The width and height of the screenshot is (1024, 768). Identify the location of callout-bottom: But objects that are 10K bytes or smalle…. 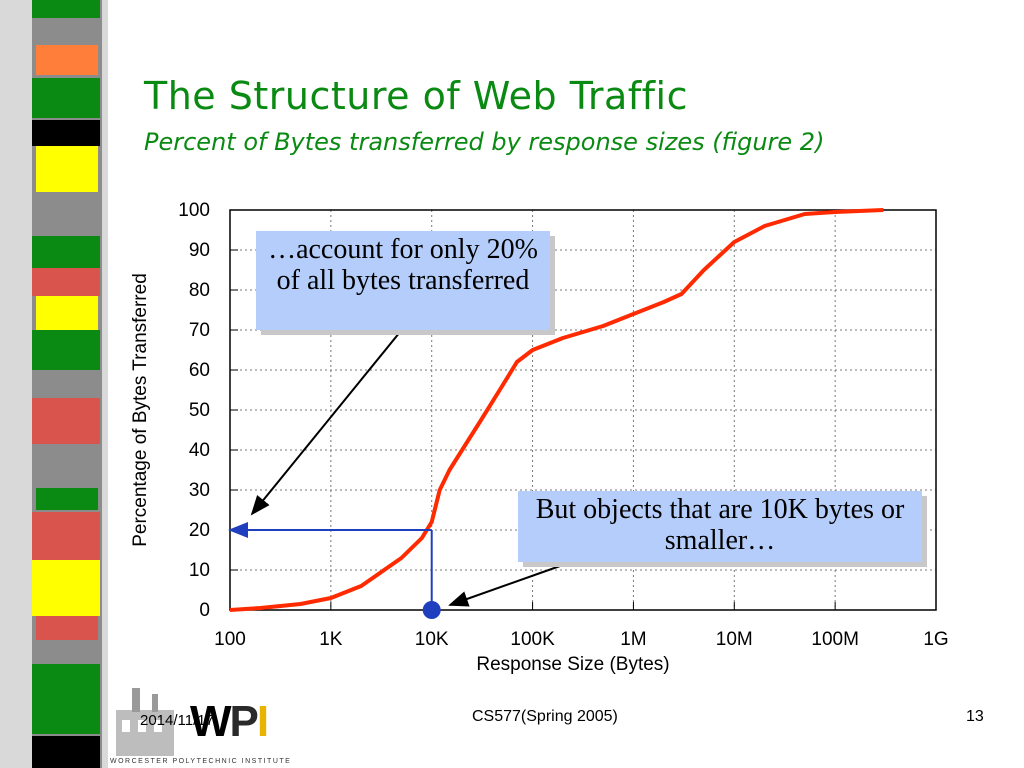
(720, 526).